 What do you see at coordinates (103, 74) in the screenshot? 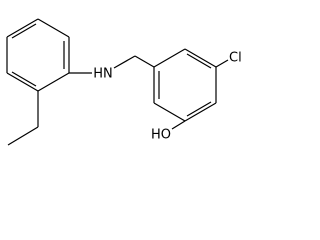
I see `atom-label: HN` at bounding box center [103, 74].